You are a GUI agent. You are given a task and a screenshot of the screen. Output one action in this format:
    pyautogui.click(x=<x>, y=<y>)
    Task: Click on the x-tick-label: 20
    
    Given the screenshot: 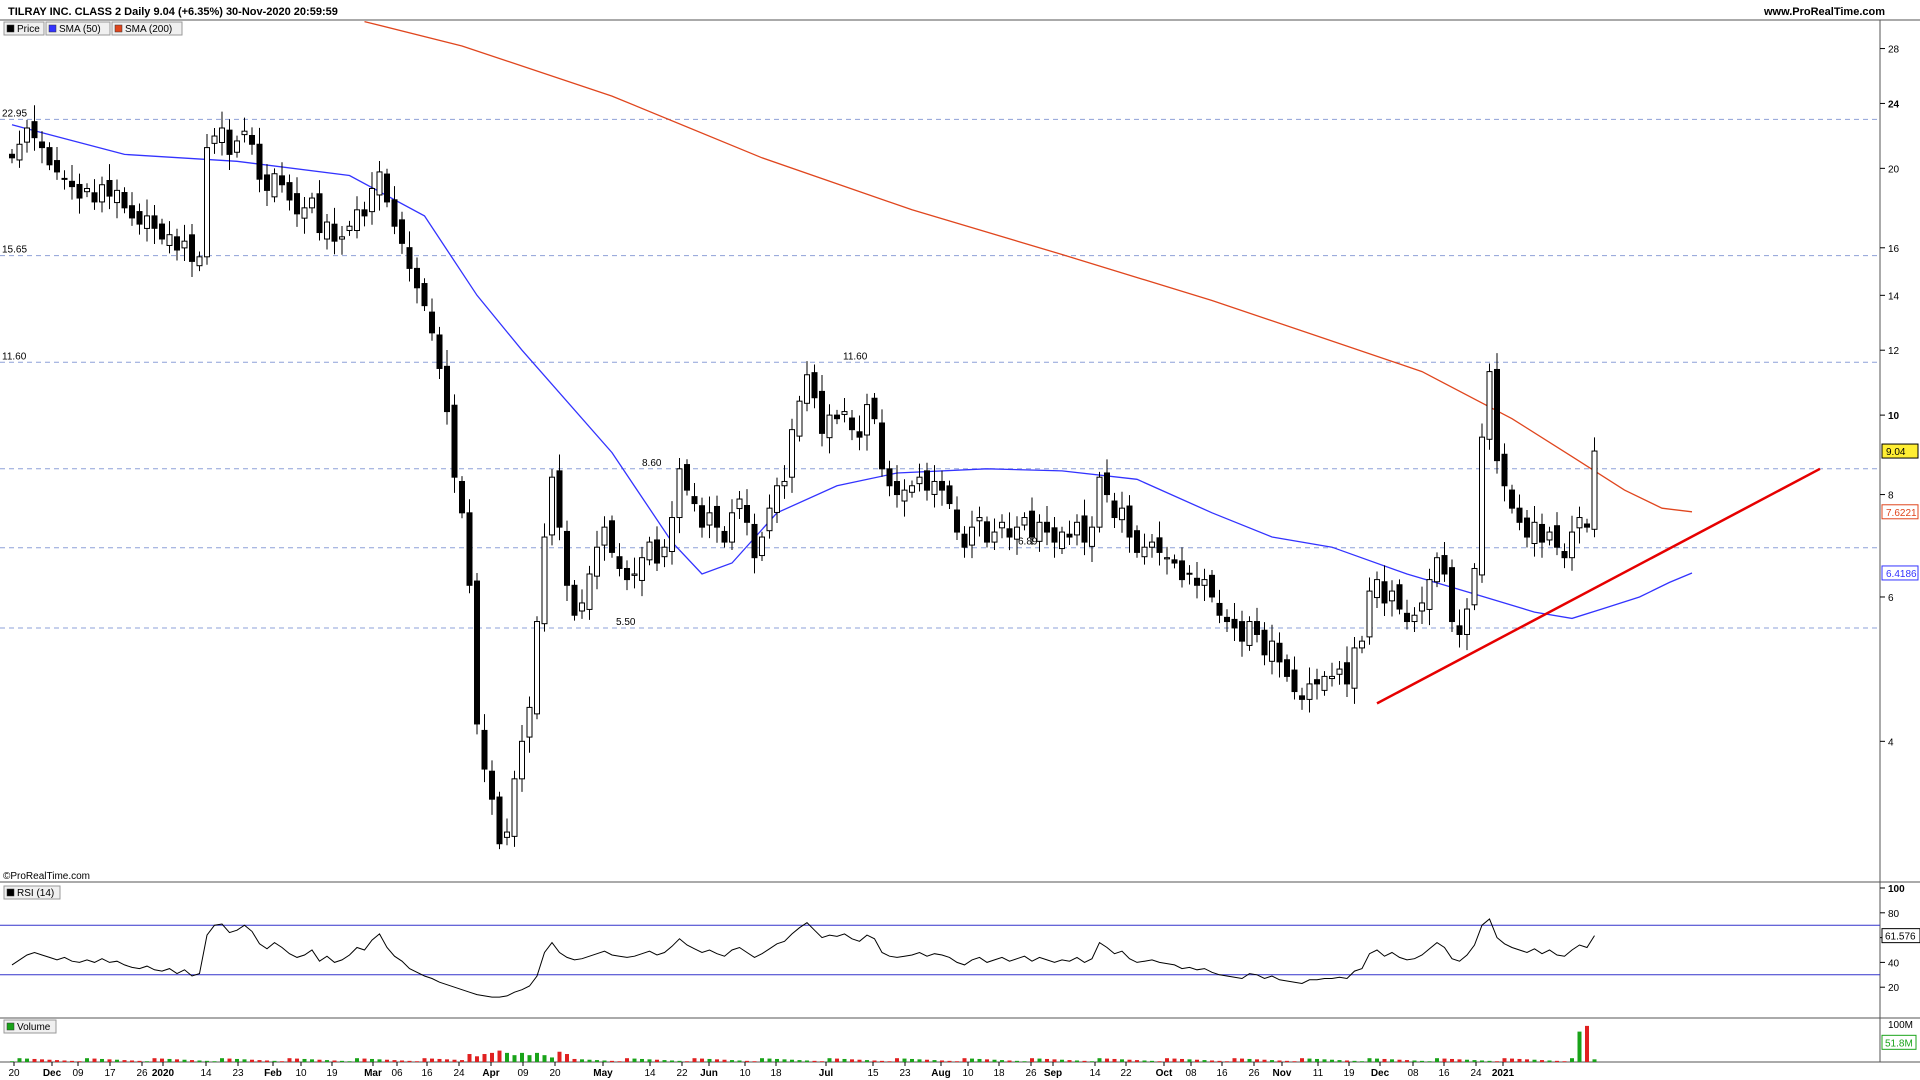 What is the action you would take?
    pyautogui.click(x=14, y=1073)
    